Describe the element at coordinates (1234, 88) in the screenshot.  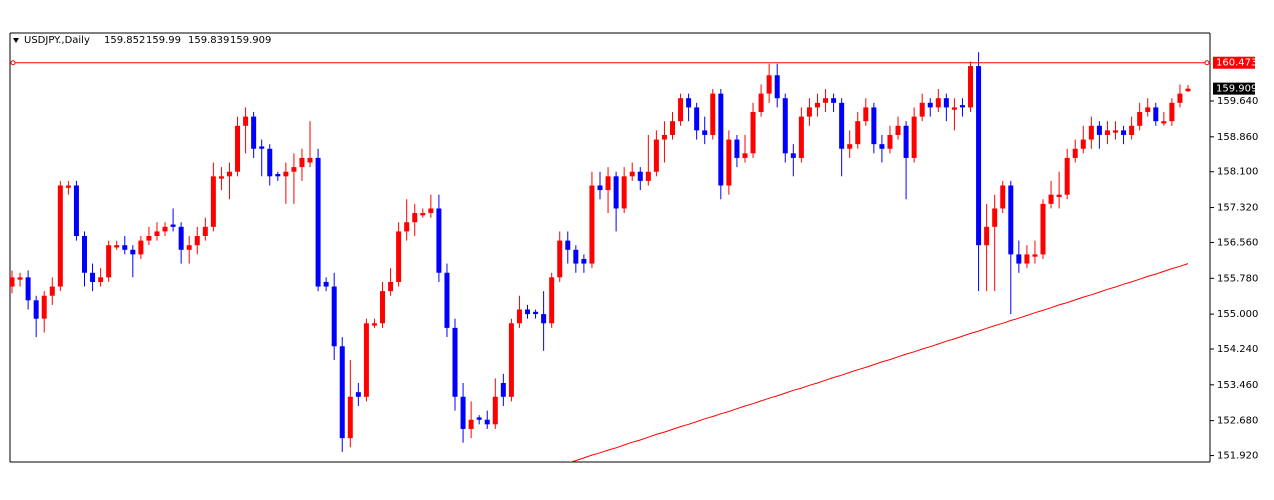
I see `price-label-box` at that location.